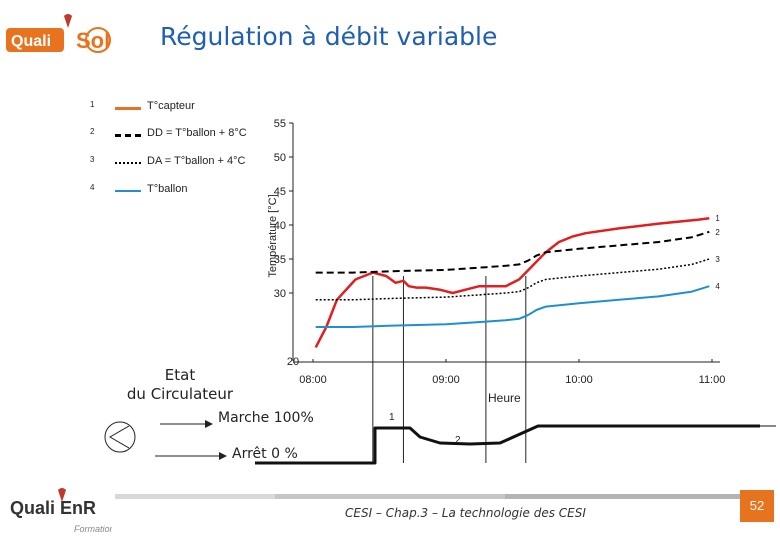 Image resolution: width=780 pixels, height=543 pixels. What do you see at coordinates (717, 259) in the screenshot?
I see `series-number-label: 3` at bounding box center [717, 259].